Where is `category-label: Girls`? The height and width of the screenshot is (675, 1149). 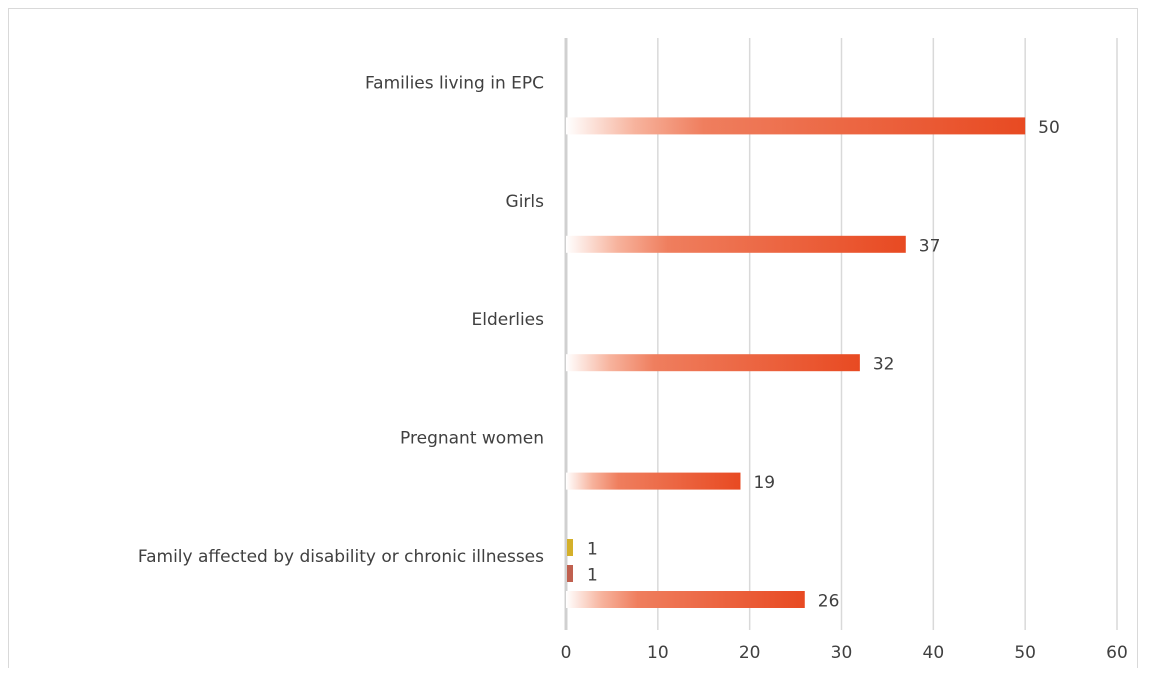 category-label: Girls is located at coordinates (525, 202).